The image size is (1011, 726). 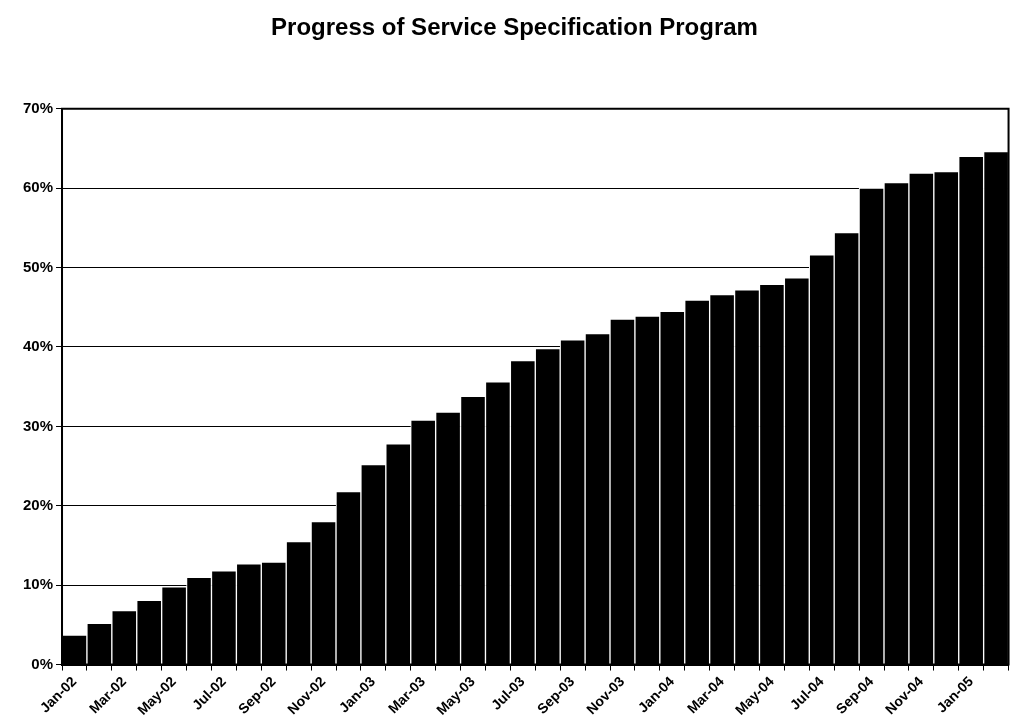 I want to click on y-tick-label: 50%, so click(x=38, y=266).